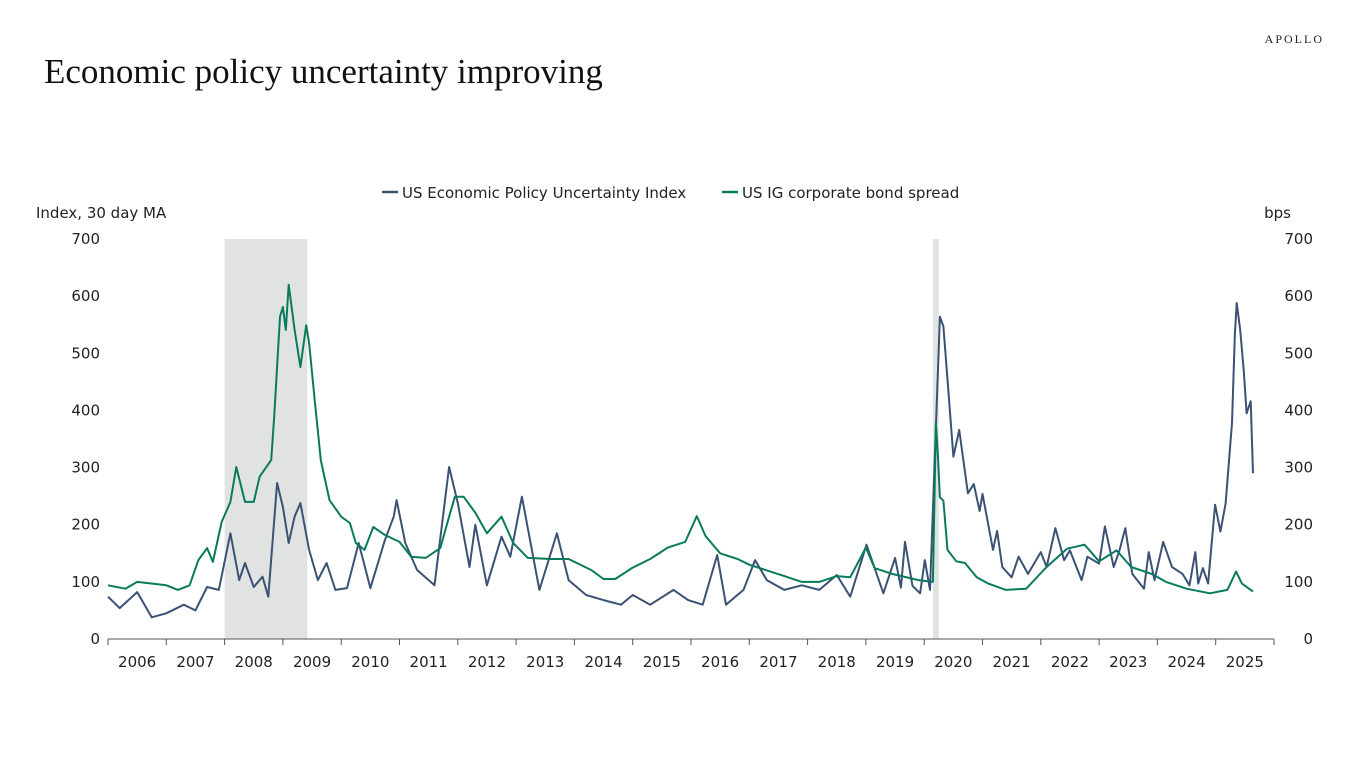 This screenshot has width=1366, height=768. What do you see at coordinates (323, 71) in the screenshot?
I see `page-title: Economic policy uncertainty improving` at bounding box center [323, 71].